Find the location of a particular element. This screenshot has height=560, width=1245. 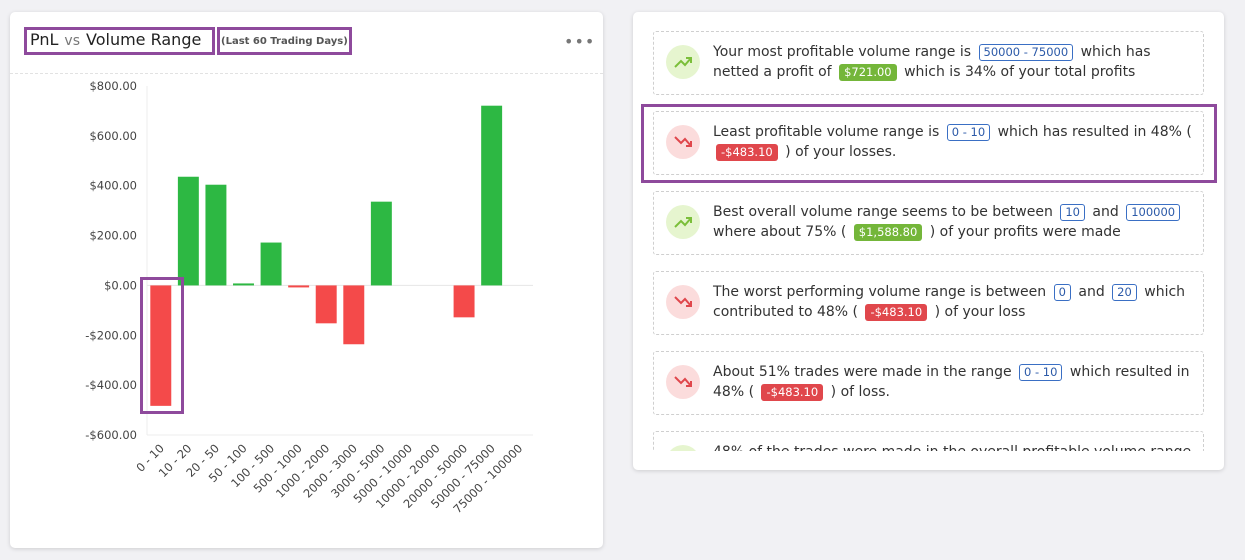

value-badge: 0 is located at coordinates (1062, 292).